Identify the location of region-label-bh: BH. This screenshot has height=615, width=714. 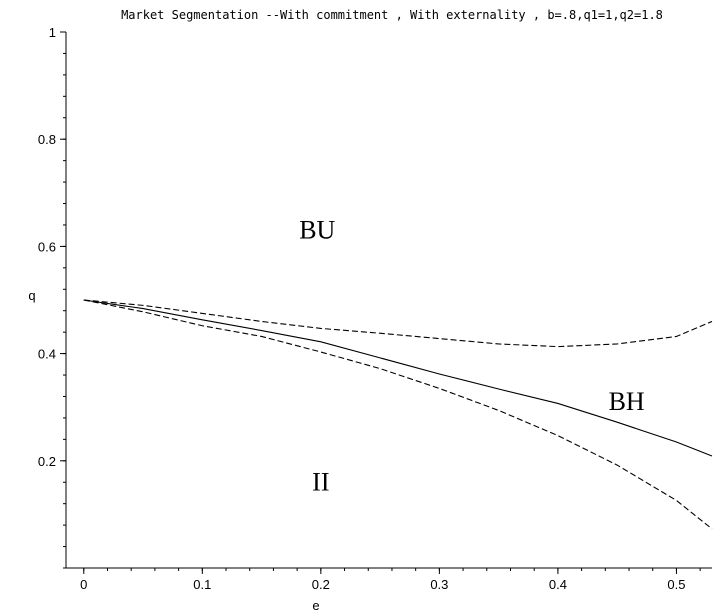
(627, 401).